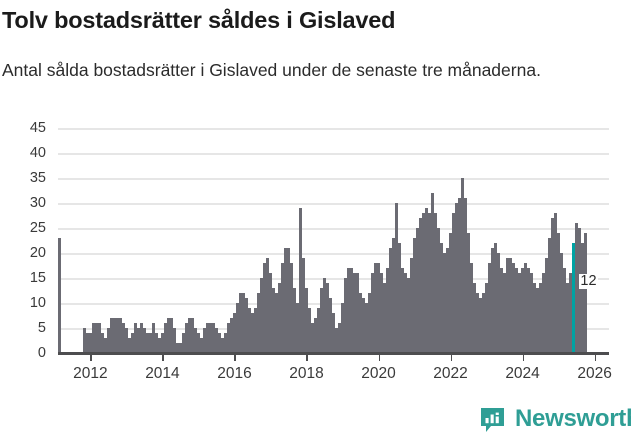  I want to click on y-tick-label: 15, so click(37, 278).